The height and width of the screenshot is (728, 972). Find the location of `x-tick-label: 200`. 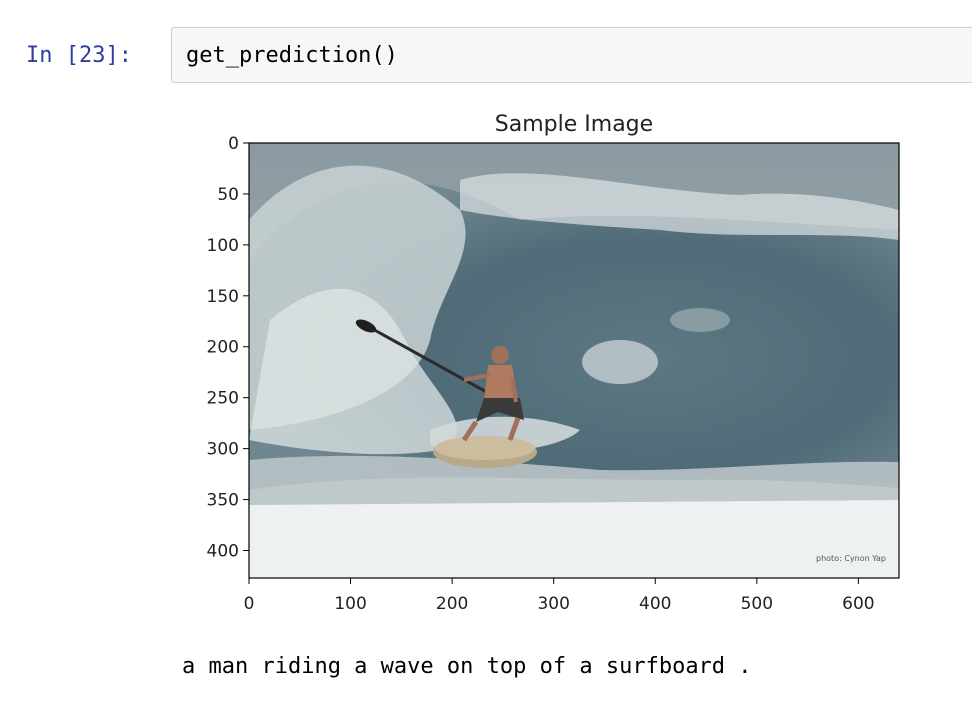

x-tick-label: 200 is located at coordinates (452, 604).